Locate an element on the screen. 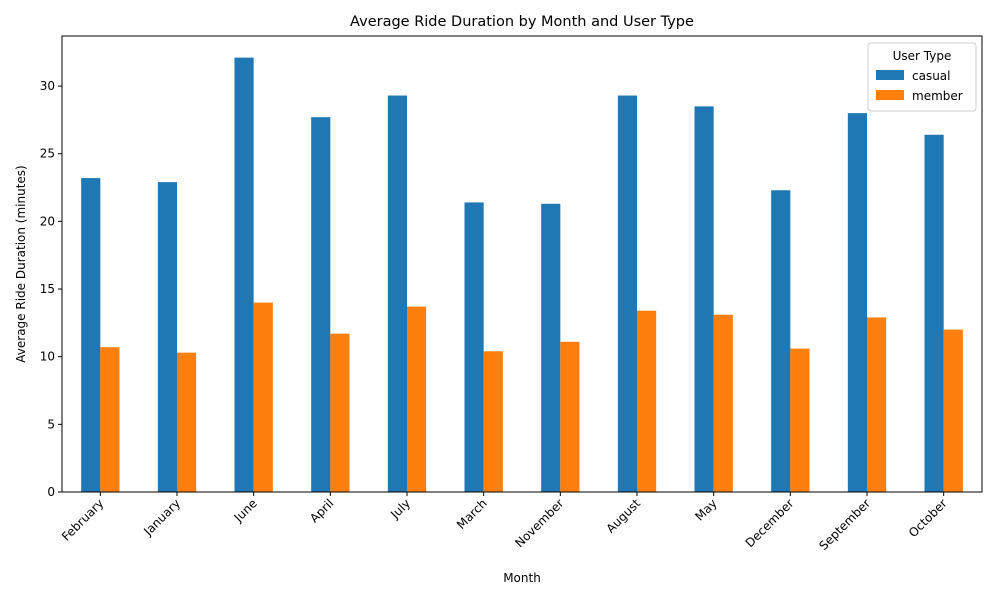 The image size is (1000, 600). legend-items: casual member is located at coordinates (919, 86).